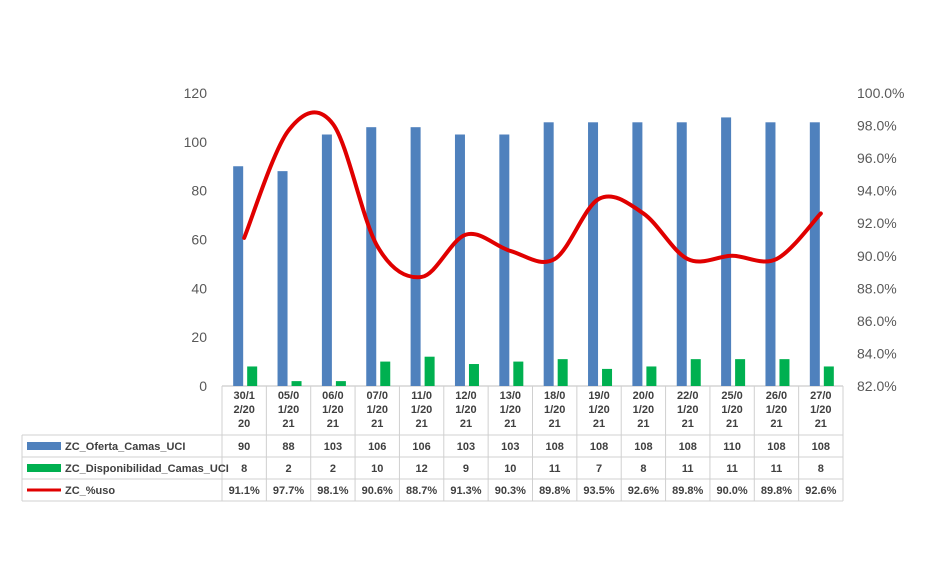  I want to click on y-right-tick-label: 86.0%, so click(877, 321).